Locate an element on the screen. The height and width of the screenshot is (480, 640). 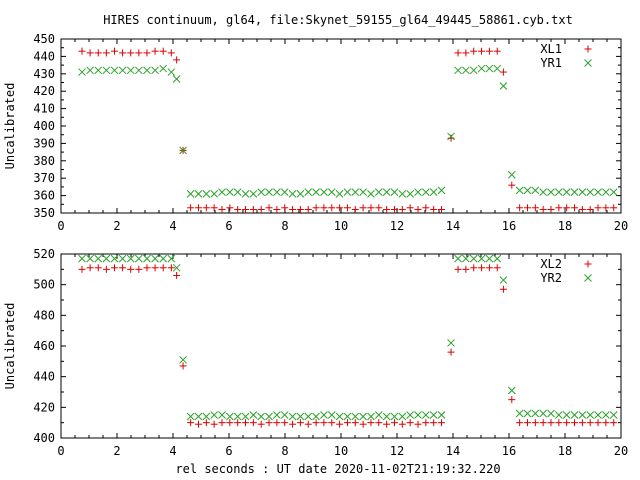
y-tick-label: 400 is located at coordinates (44, 126).